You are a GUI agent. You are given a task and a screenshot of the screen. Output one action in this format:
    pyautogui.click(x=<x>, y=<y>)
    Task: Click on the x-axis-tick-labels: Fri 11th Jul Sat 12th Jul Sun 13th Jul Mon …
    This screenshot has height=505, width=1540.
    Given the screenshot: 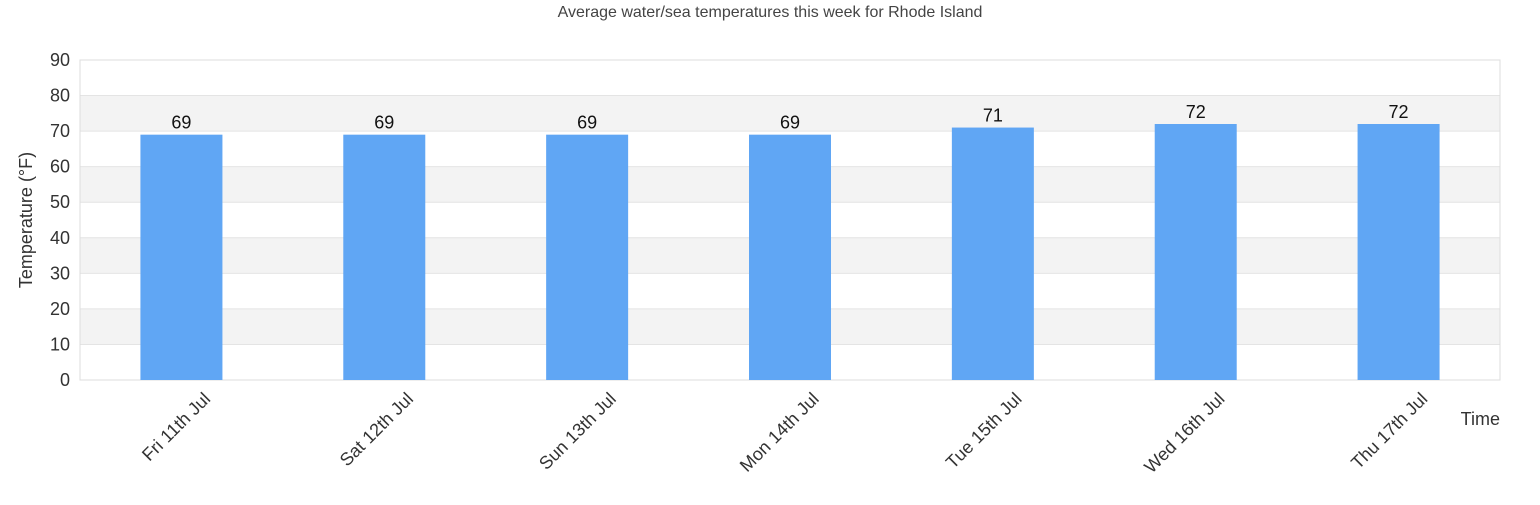 What is the action you would take?
    pyautogui.click(x=784, y=433)
    